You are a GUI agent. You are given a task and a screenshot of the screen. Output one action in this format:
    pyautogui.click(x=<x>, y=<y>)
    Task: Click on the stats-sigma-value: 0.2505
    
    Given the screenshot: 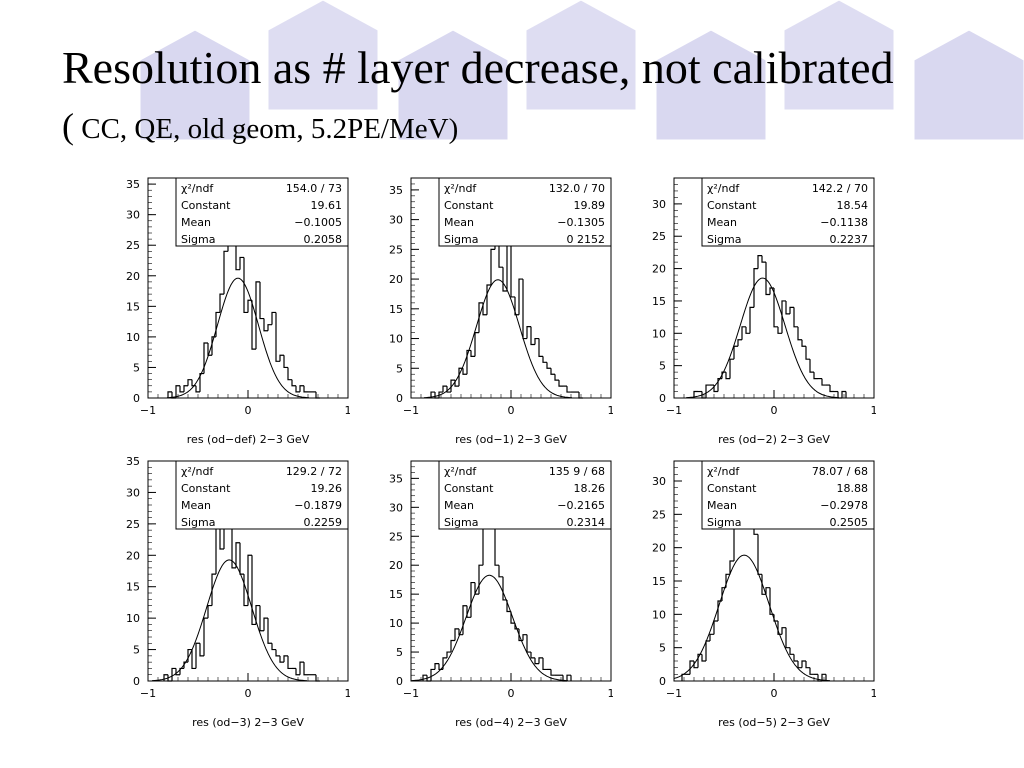 What is the action you would take?
    pyautogui.click(x=849, y=522)
    